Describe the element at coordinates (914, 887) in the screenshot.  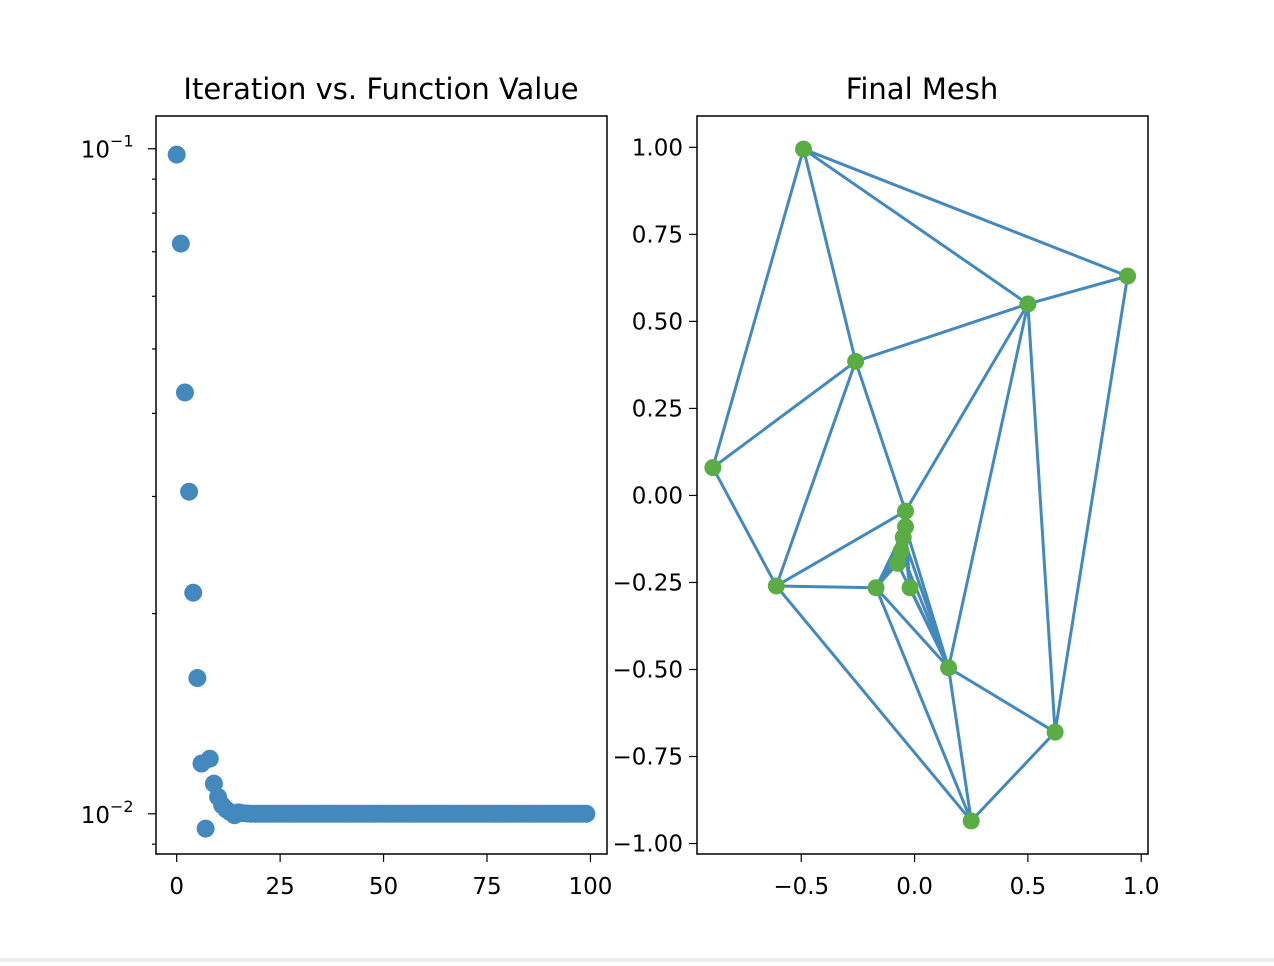
I see `mesh-x-tick-label: 0.0` at that location.